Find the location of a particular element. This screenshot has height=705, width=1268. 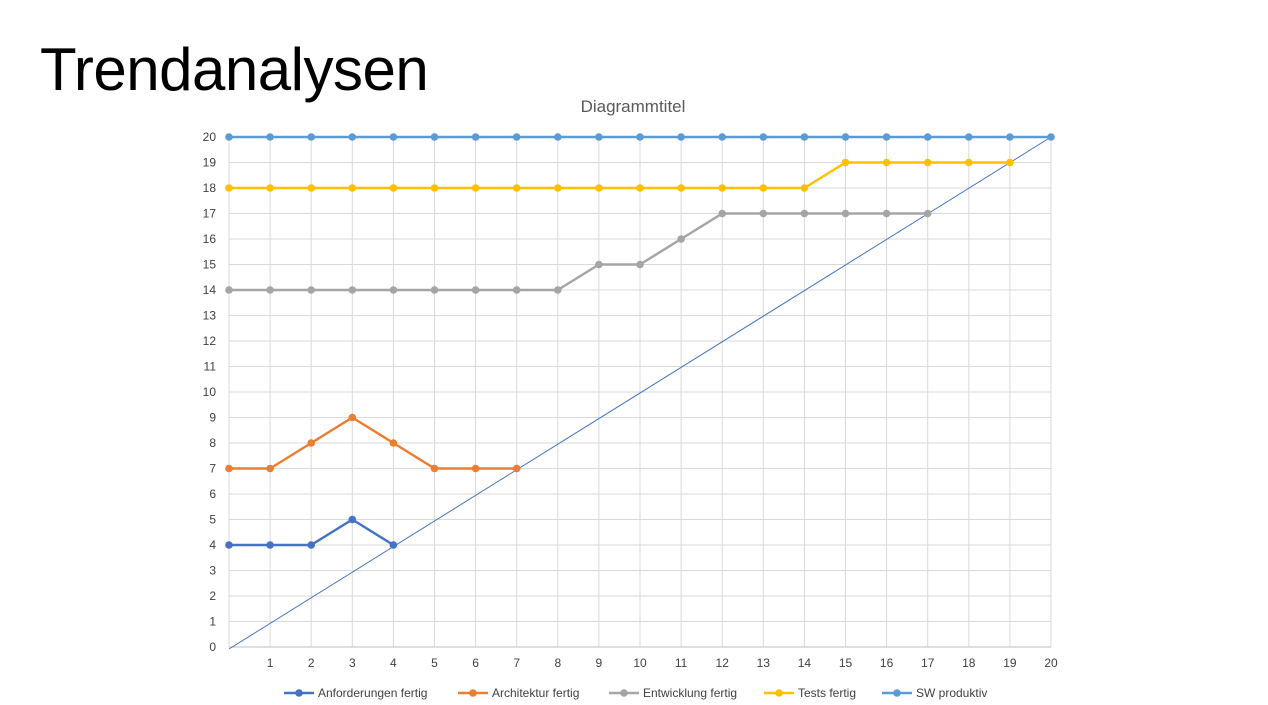

x-tick-label: 16 is located at coordinates (887, 663).